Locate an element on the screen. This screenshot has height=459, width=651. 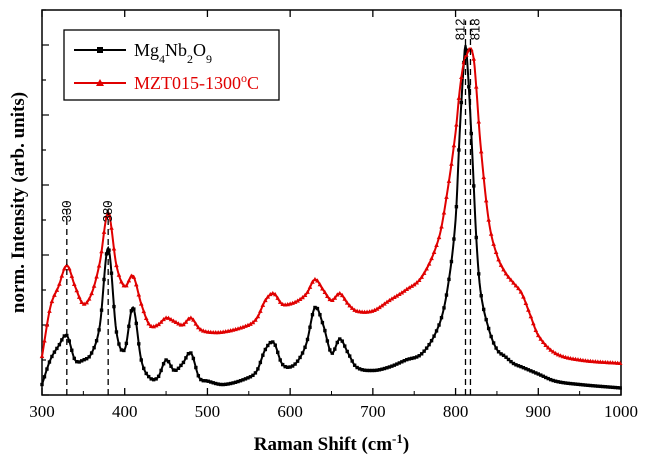
legend-label: Mg4Nb2O9 is located at coordinates (173, 53).